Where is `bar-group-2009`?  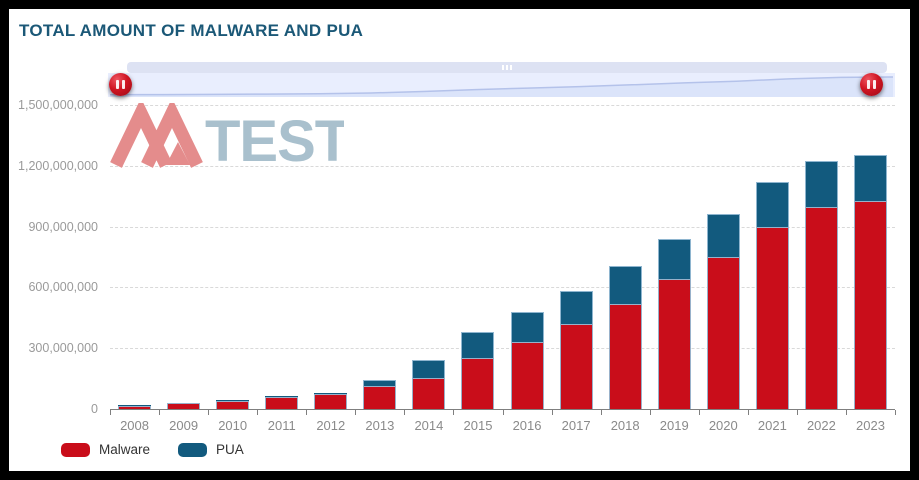
bar-group-2009 is located at coordinates (183, 257).